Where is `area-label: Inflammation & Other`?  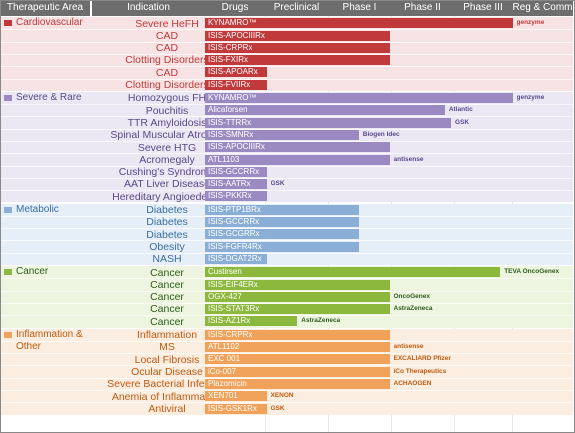 area-label: Inflammation & Other is located at coordinates (49, 340).